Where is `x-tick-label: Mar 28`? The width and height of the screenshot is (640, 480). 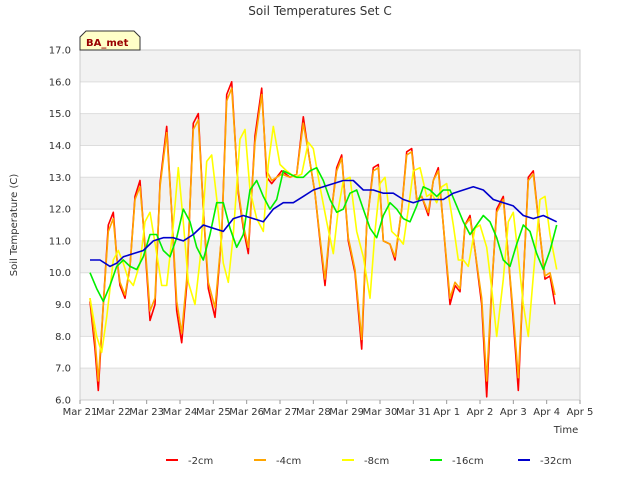
x-tick-label: Mar 28 is located at coordinates (313, 412).